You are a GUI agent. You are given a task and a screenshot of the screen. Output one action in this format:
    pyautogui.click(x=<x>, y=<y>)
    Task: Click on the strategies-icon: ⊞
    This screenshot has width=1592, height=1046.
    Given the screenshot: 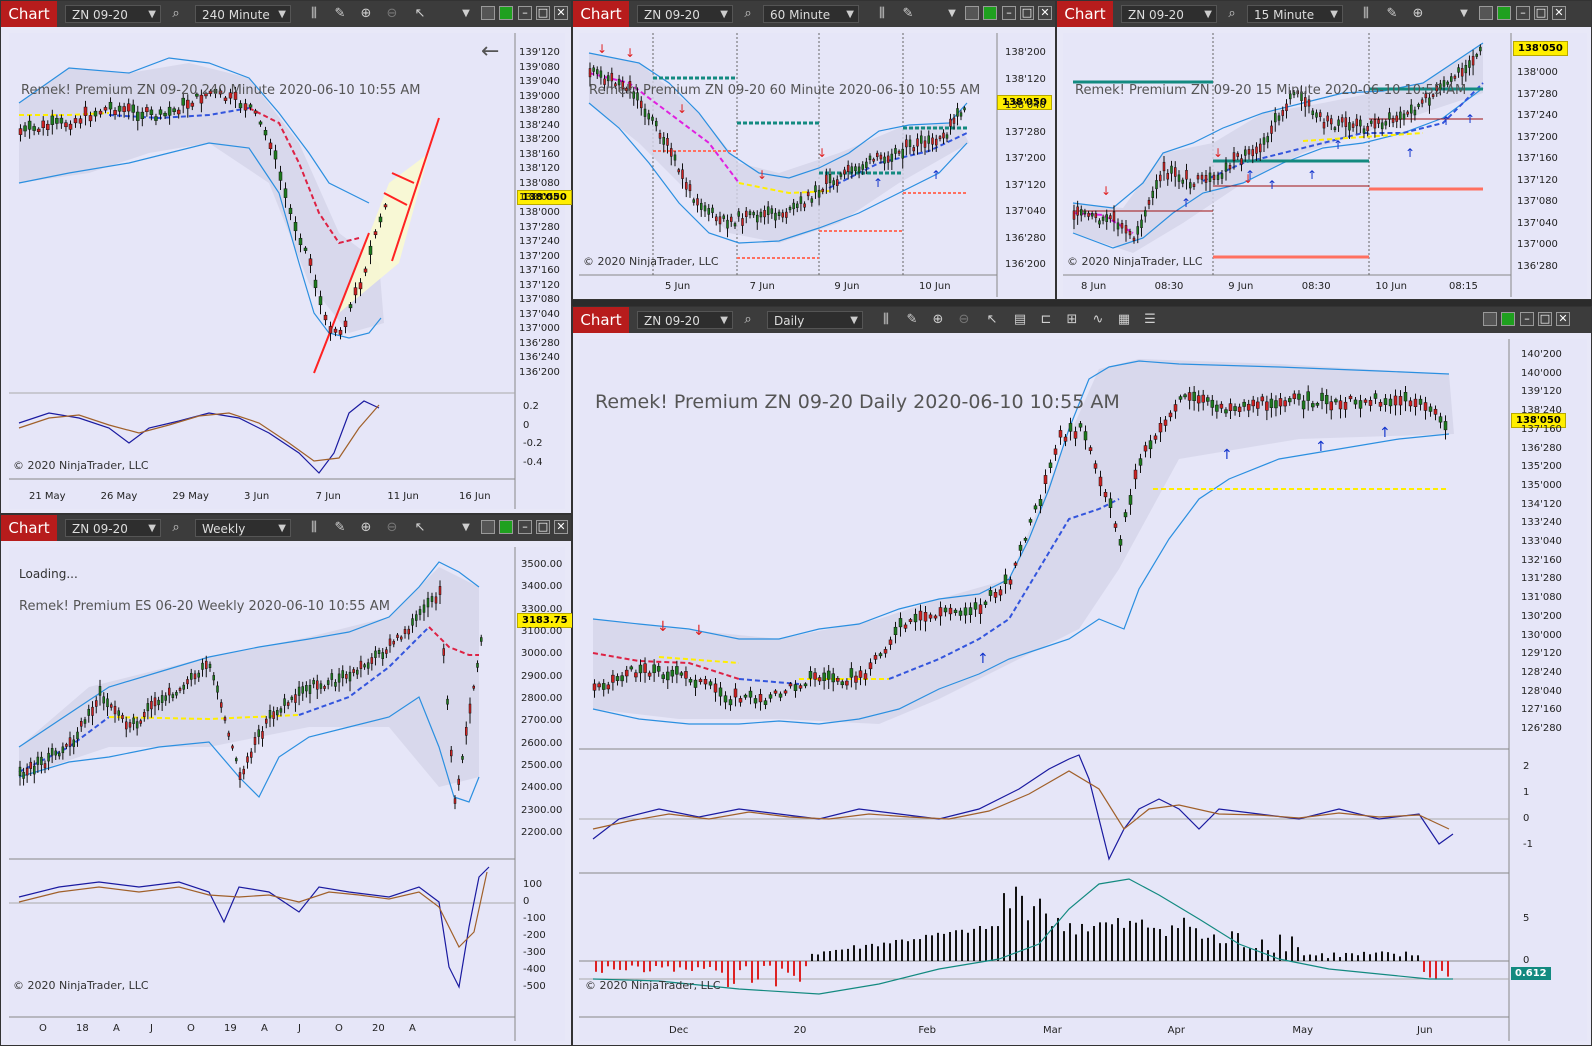 What is the action you would take?
    pyautogui.click(x=1072, y=319)
    